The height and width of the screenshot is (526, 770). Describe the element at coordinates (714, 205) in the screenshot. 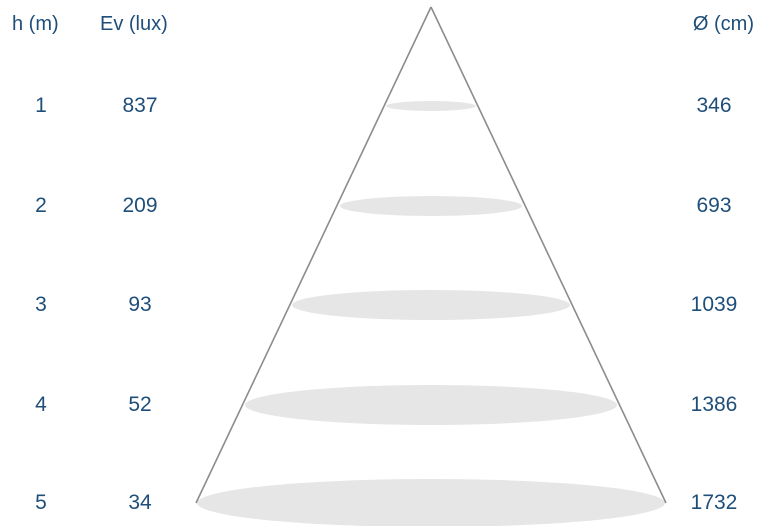

I see `diameter-value-2: 693` at that location.